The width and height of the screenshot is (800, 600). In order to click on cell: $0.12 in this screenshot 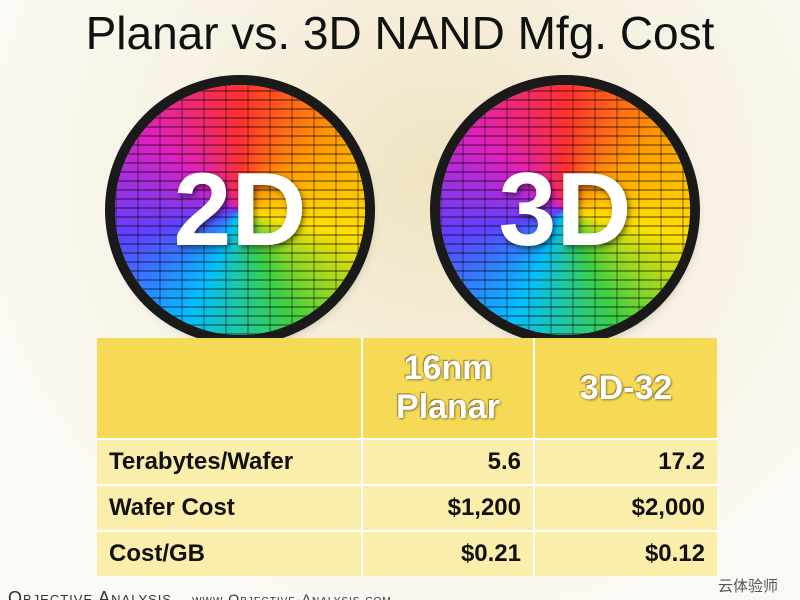, I will do `click(625, 553)`.